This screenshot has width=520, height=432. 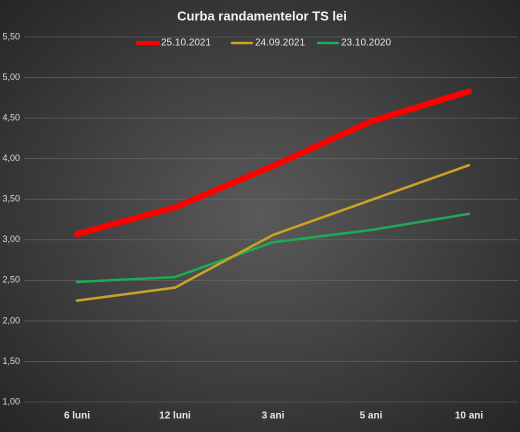 I want to click on chart-title: Curba randamentelor TS lei, so click(x=262, y=15).